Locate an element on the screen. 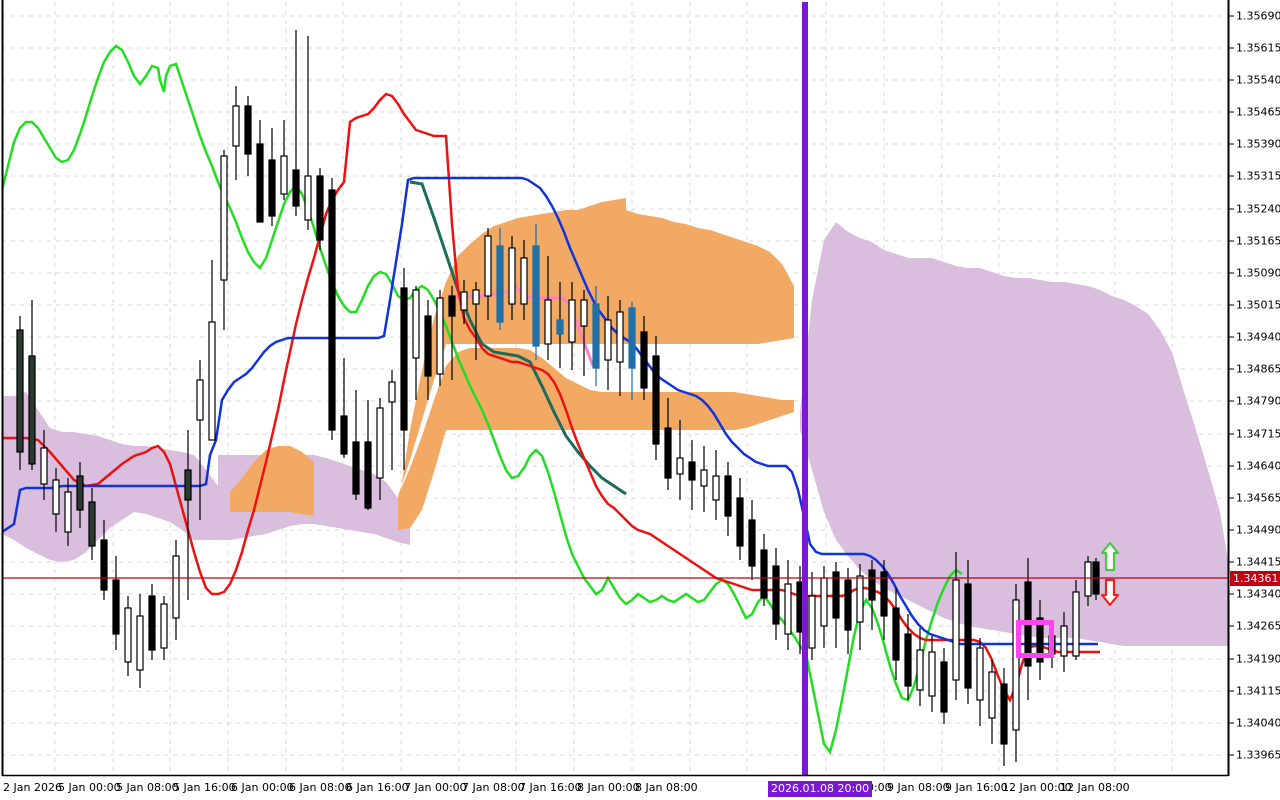 The width and height of the screenshot is (1280, 800). x-tick-label: 6 Jan 08:00 is located at coordinates (320, 787).